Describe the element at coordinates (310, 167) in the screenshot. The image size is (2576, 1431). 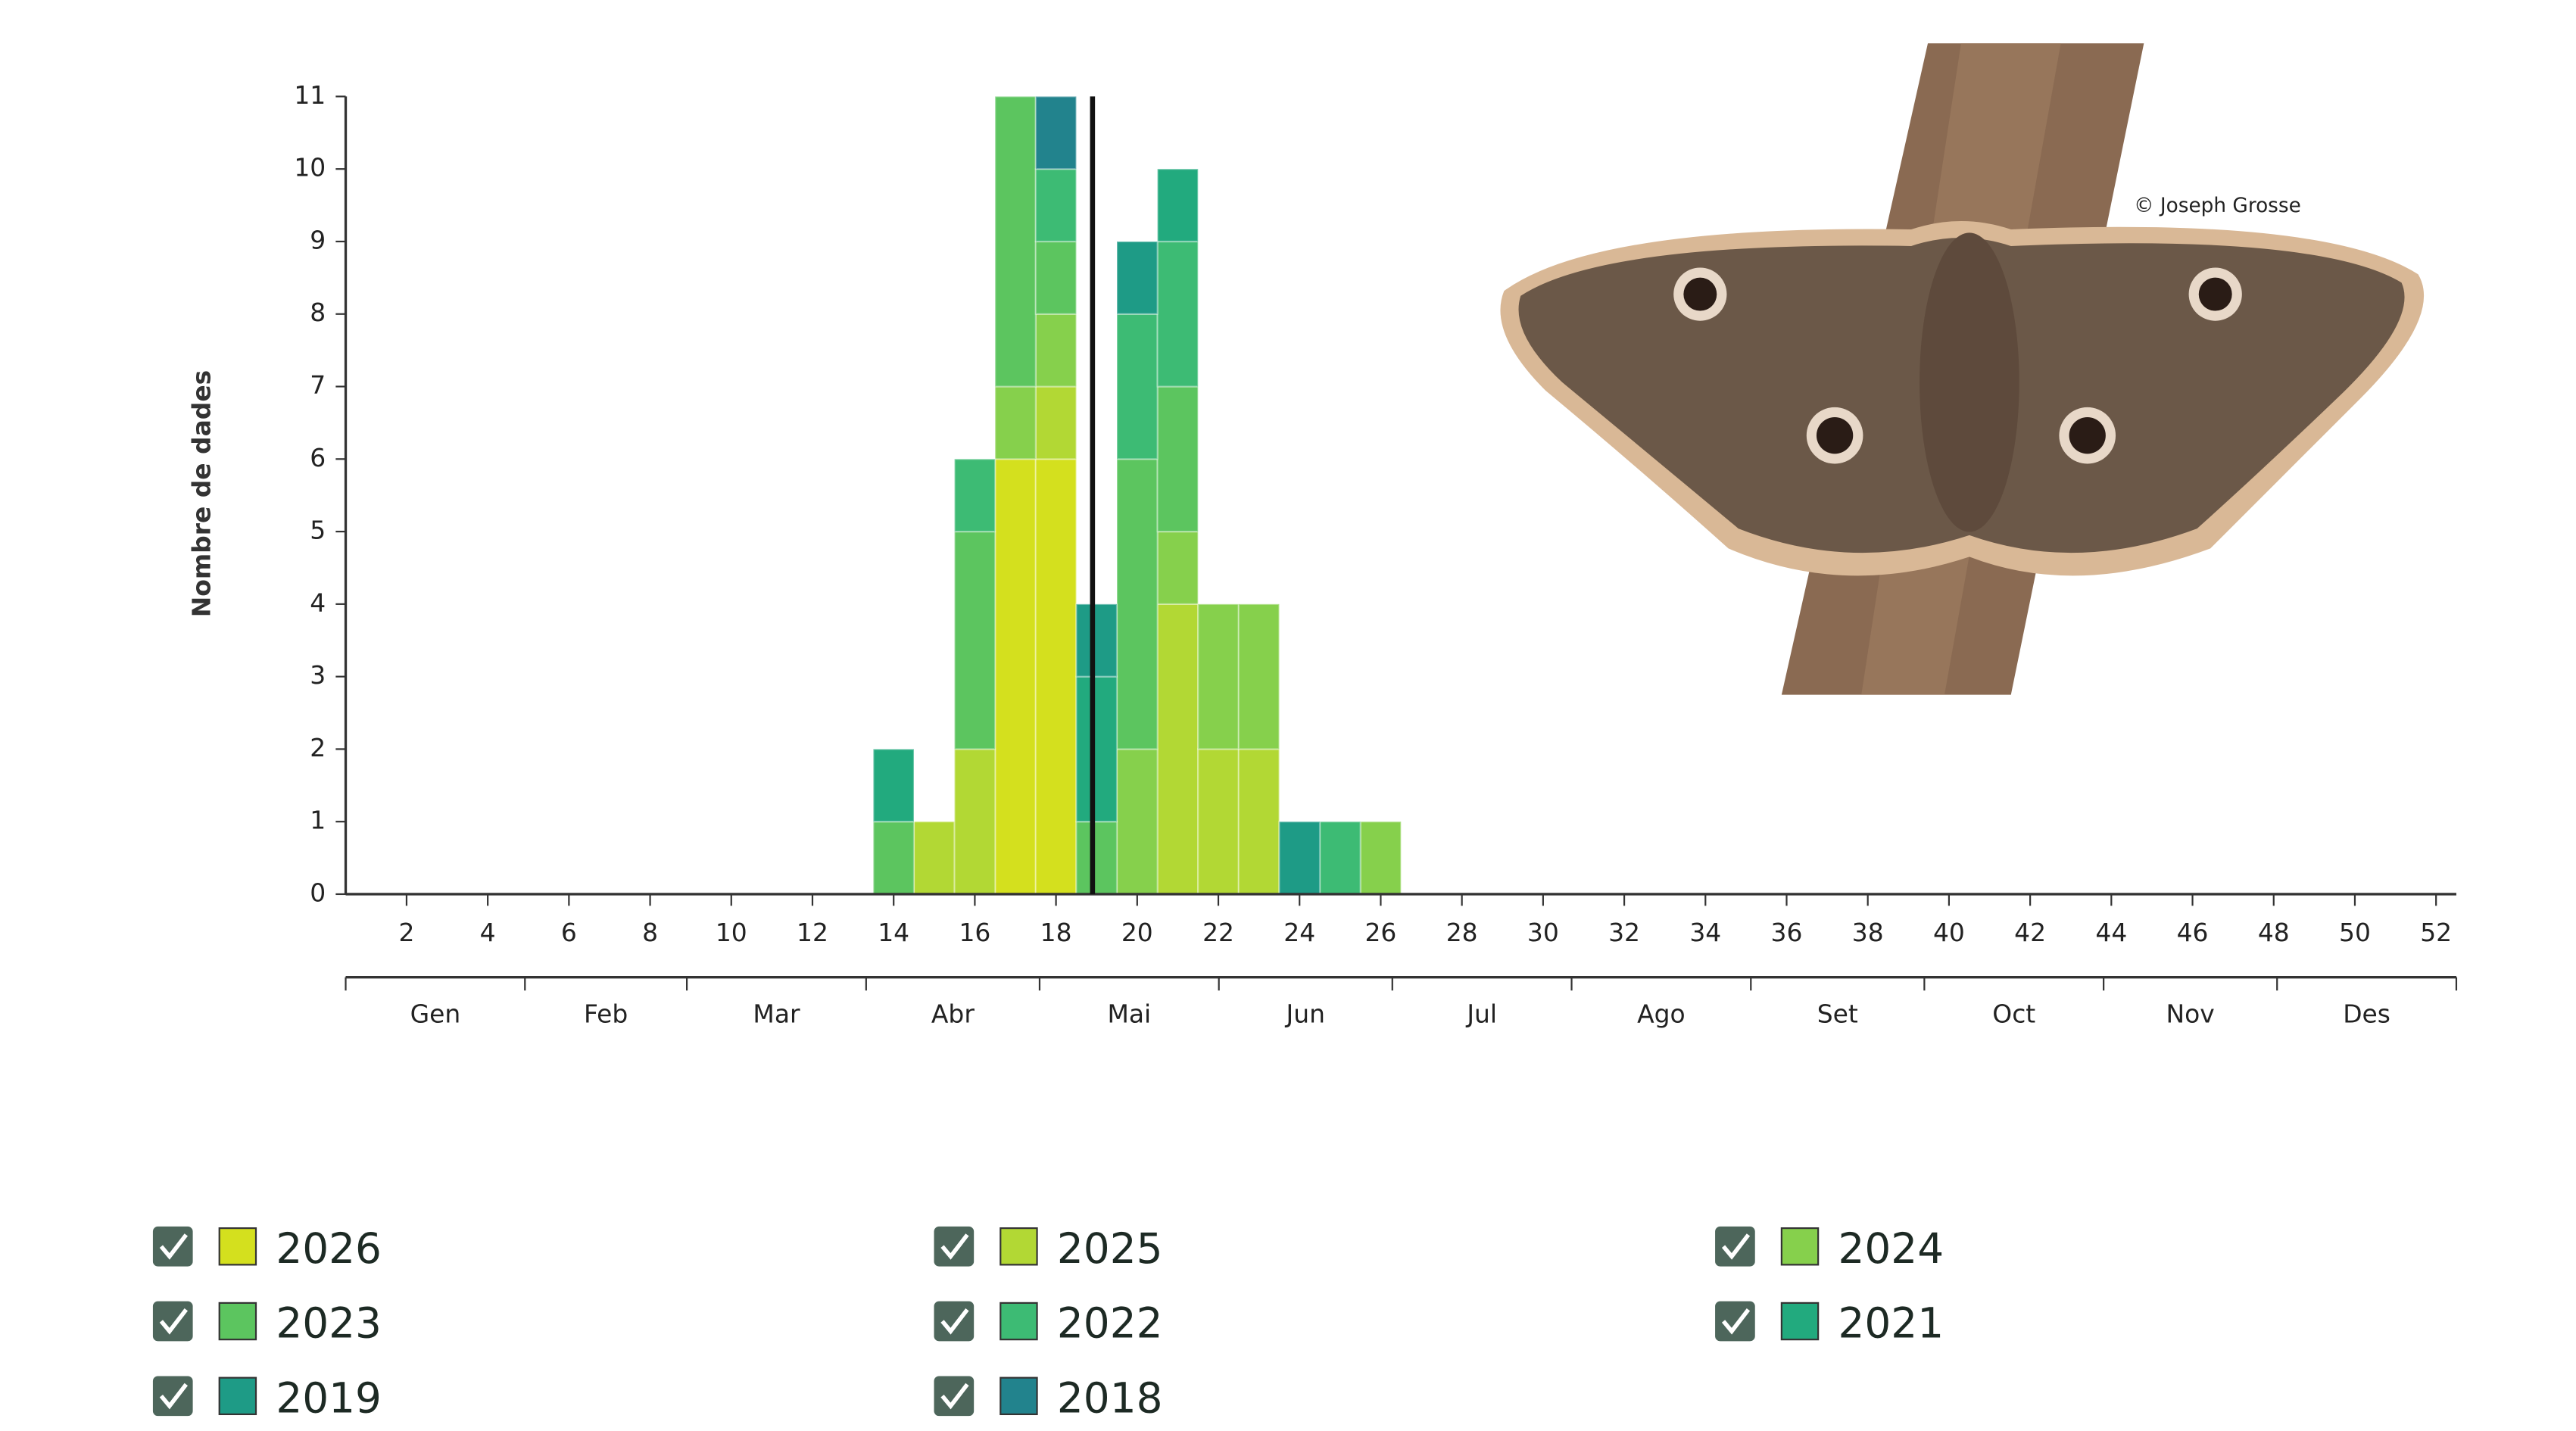
I see `y-tick-label: 10` at that location.